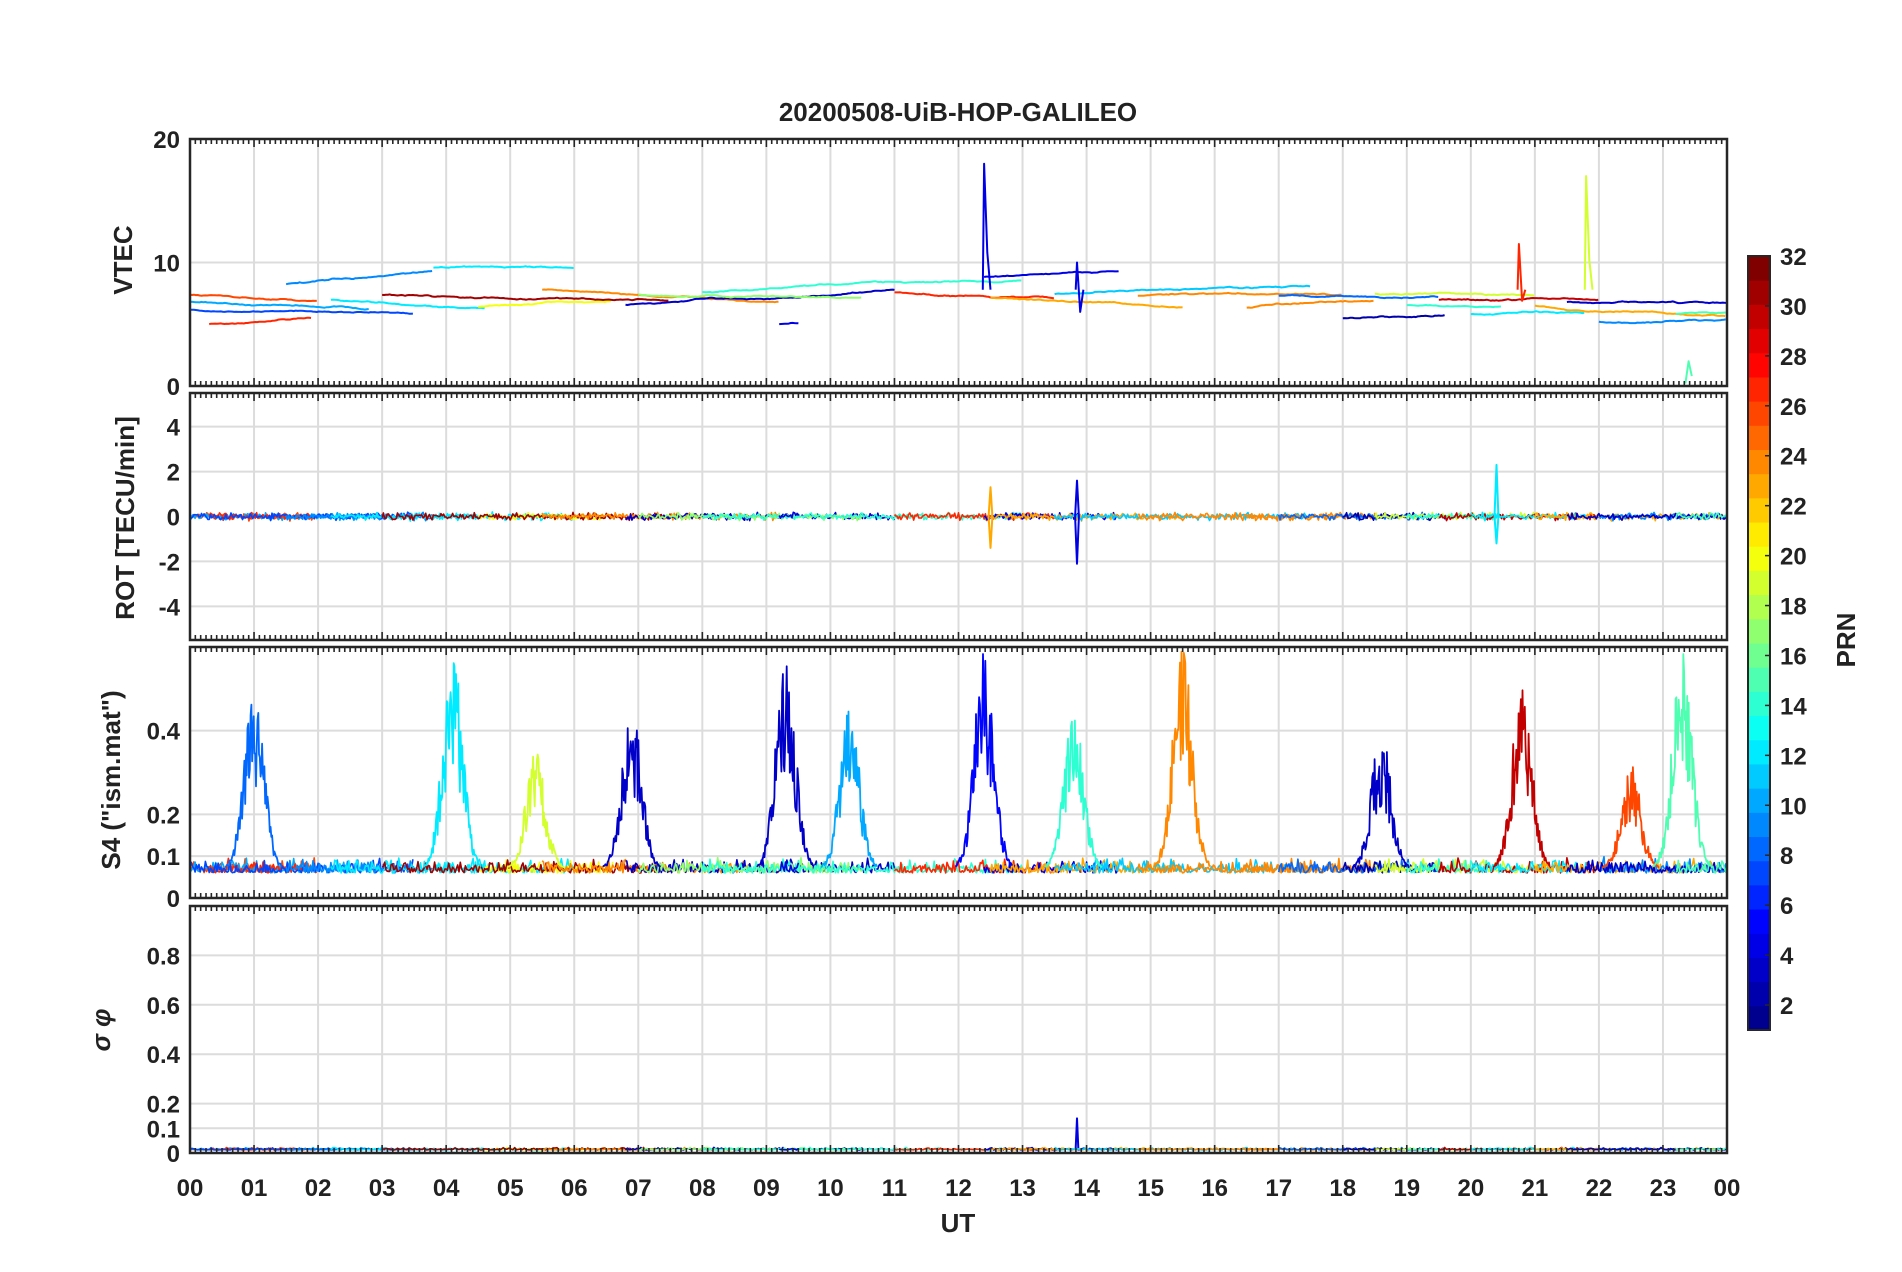 The image size is (1902, 1272). Describe the element at coordinates (125, 518) in the screenshot. I see `rot-panel: ROT [TECU/min]` at that location.